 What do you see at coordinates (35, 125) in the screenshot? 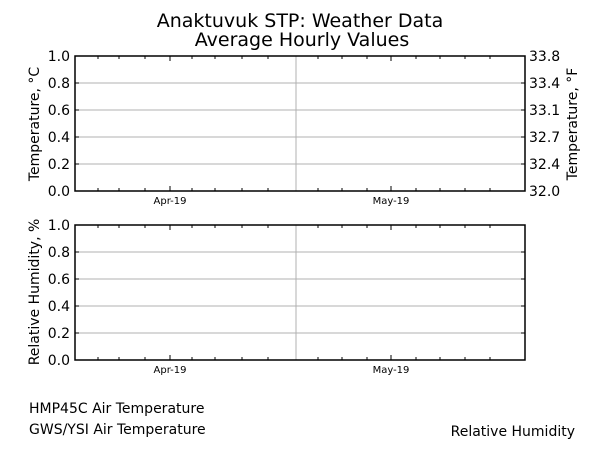
I see `temperature-c-axis-label: Temperature, °C` at bounding box center [35, 125].